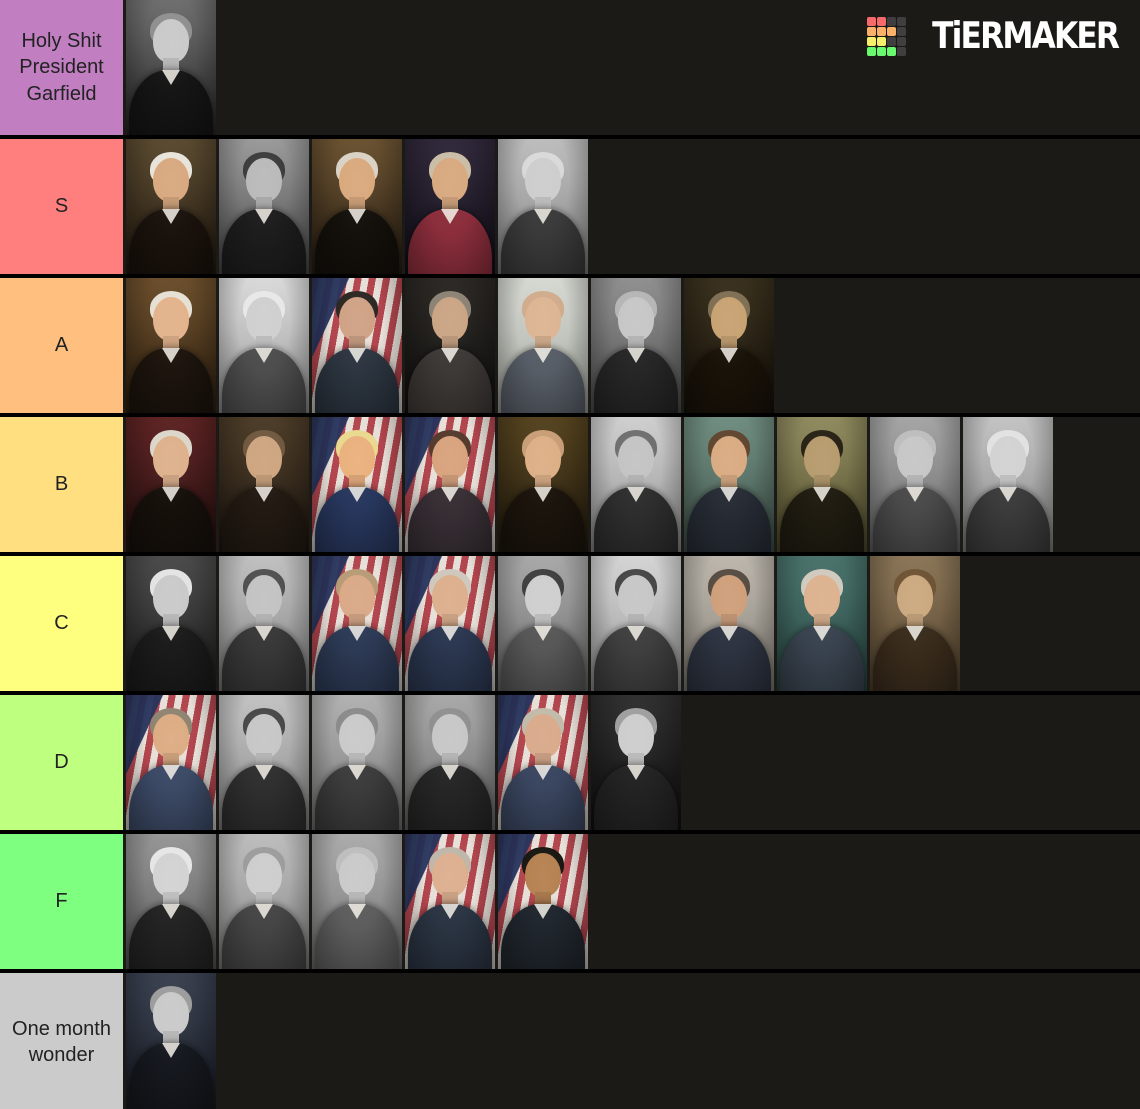 The image size is (1140, 1109). I want to click on tier-row: Holy Shit President Garfield, so click(570, 67).